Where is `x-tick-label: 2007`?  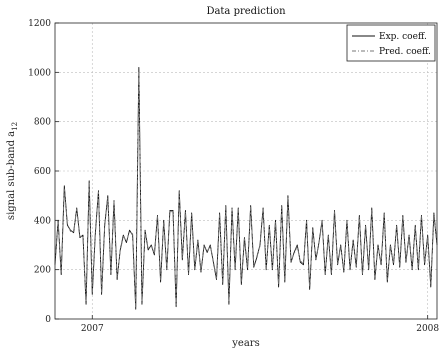 x-tick-label: 2007 is located at coordinates (92, 329).